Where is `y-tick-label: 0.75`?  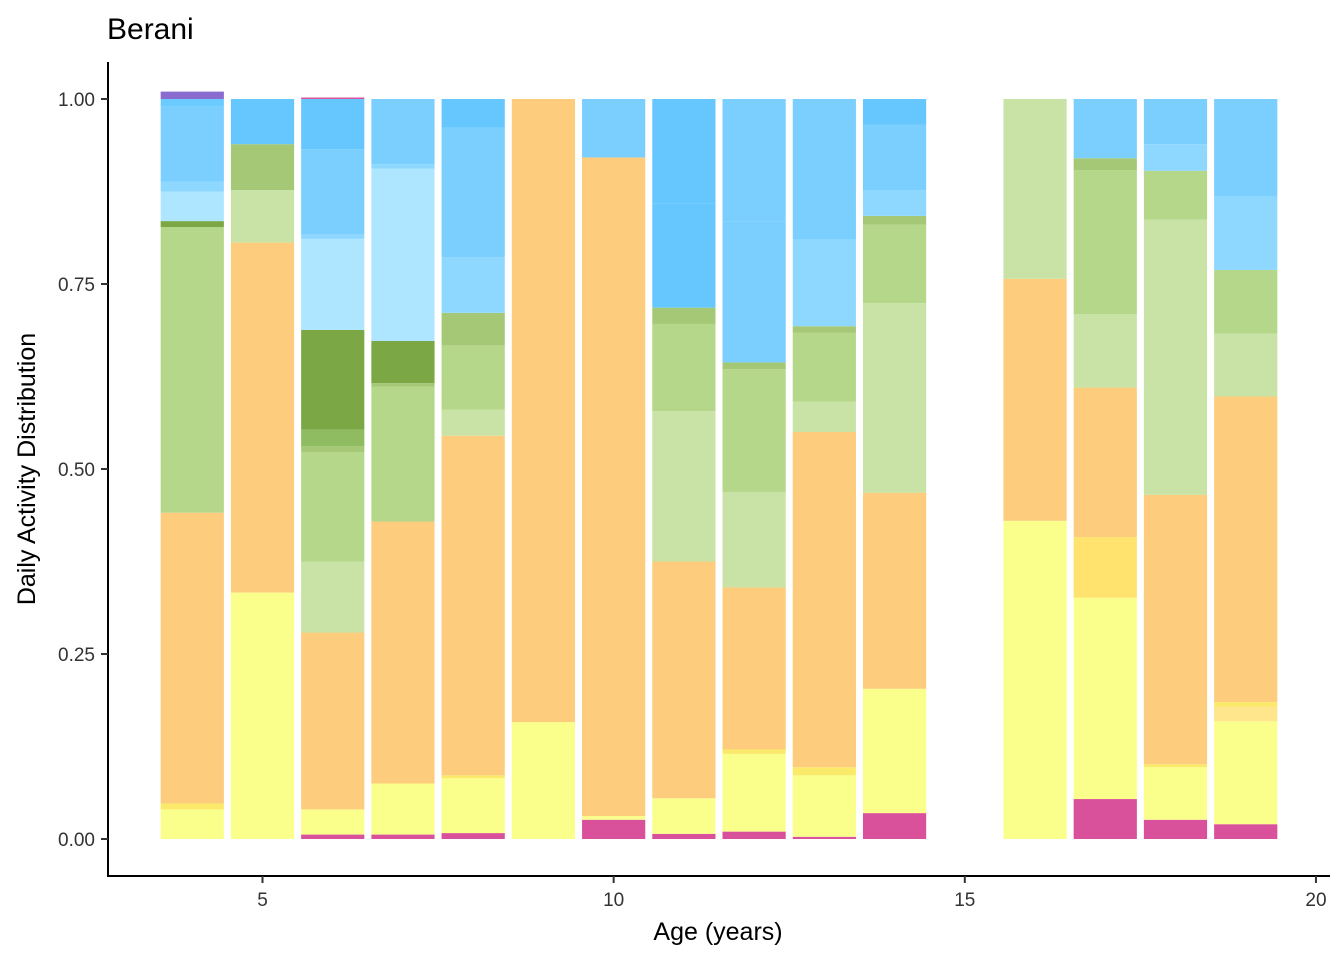 y-tick-label: 0.75 is located at coordinates (76, 285).